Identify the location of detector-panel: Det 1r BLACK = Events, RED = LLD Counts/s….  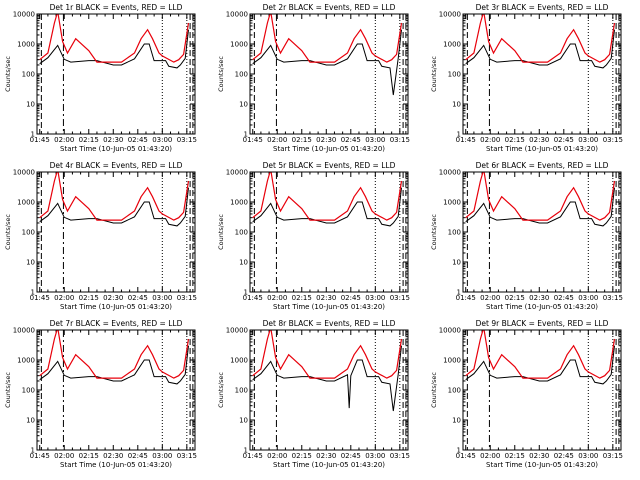
(100, 78).